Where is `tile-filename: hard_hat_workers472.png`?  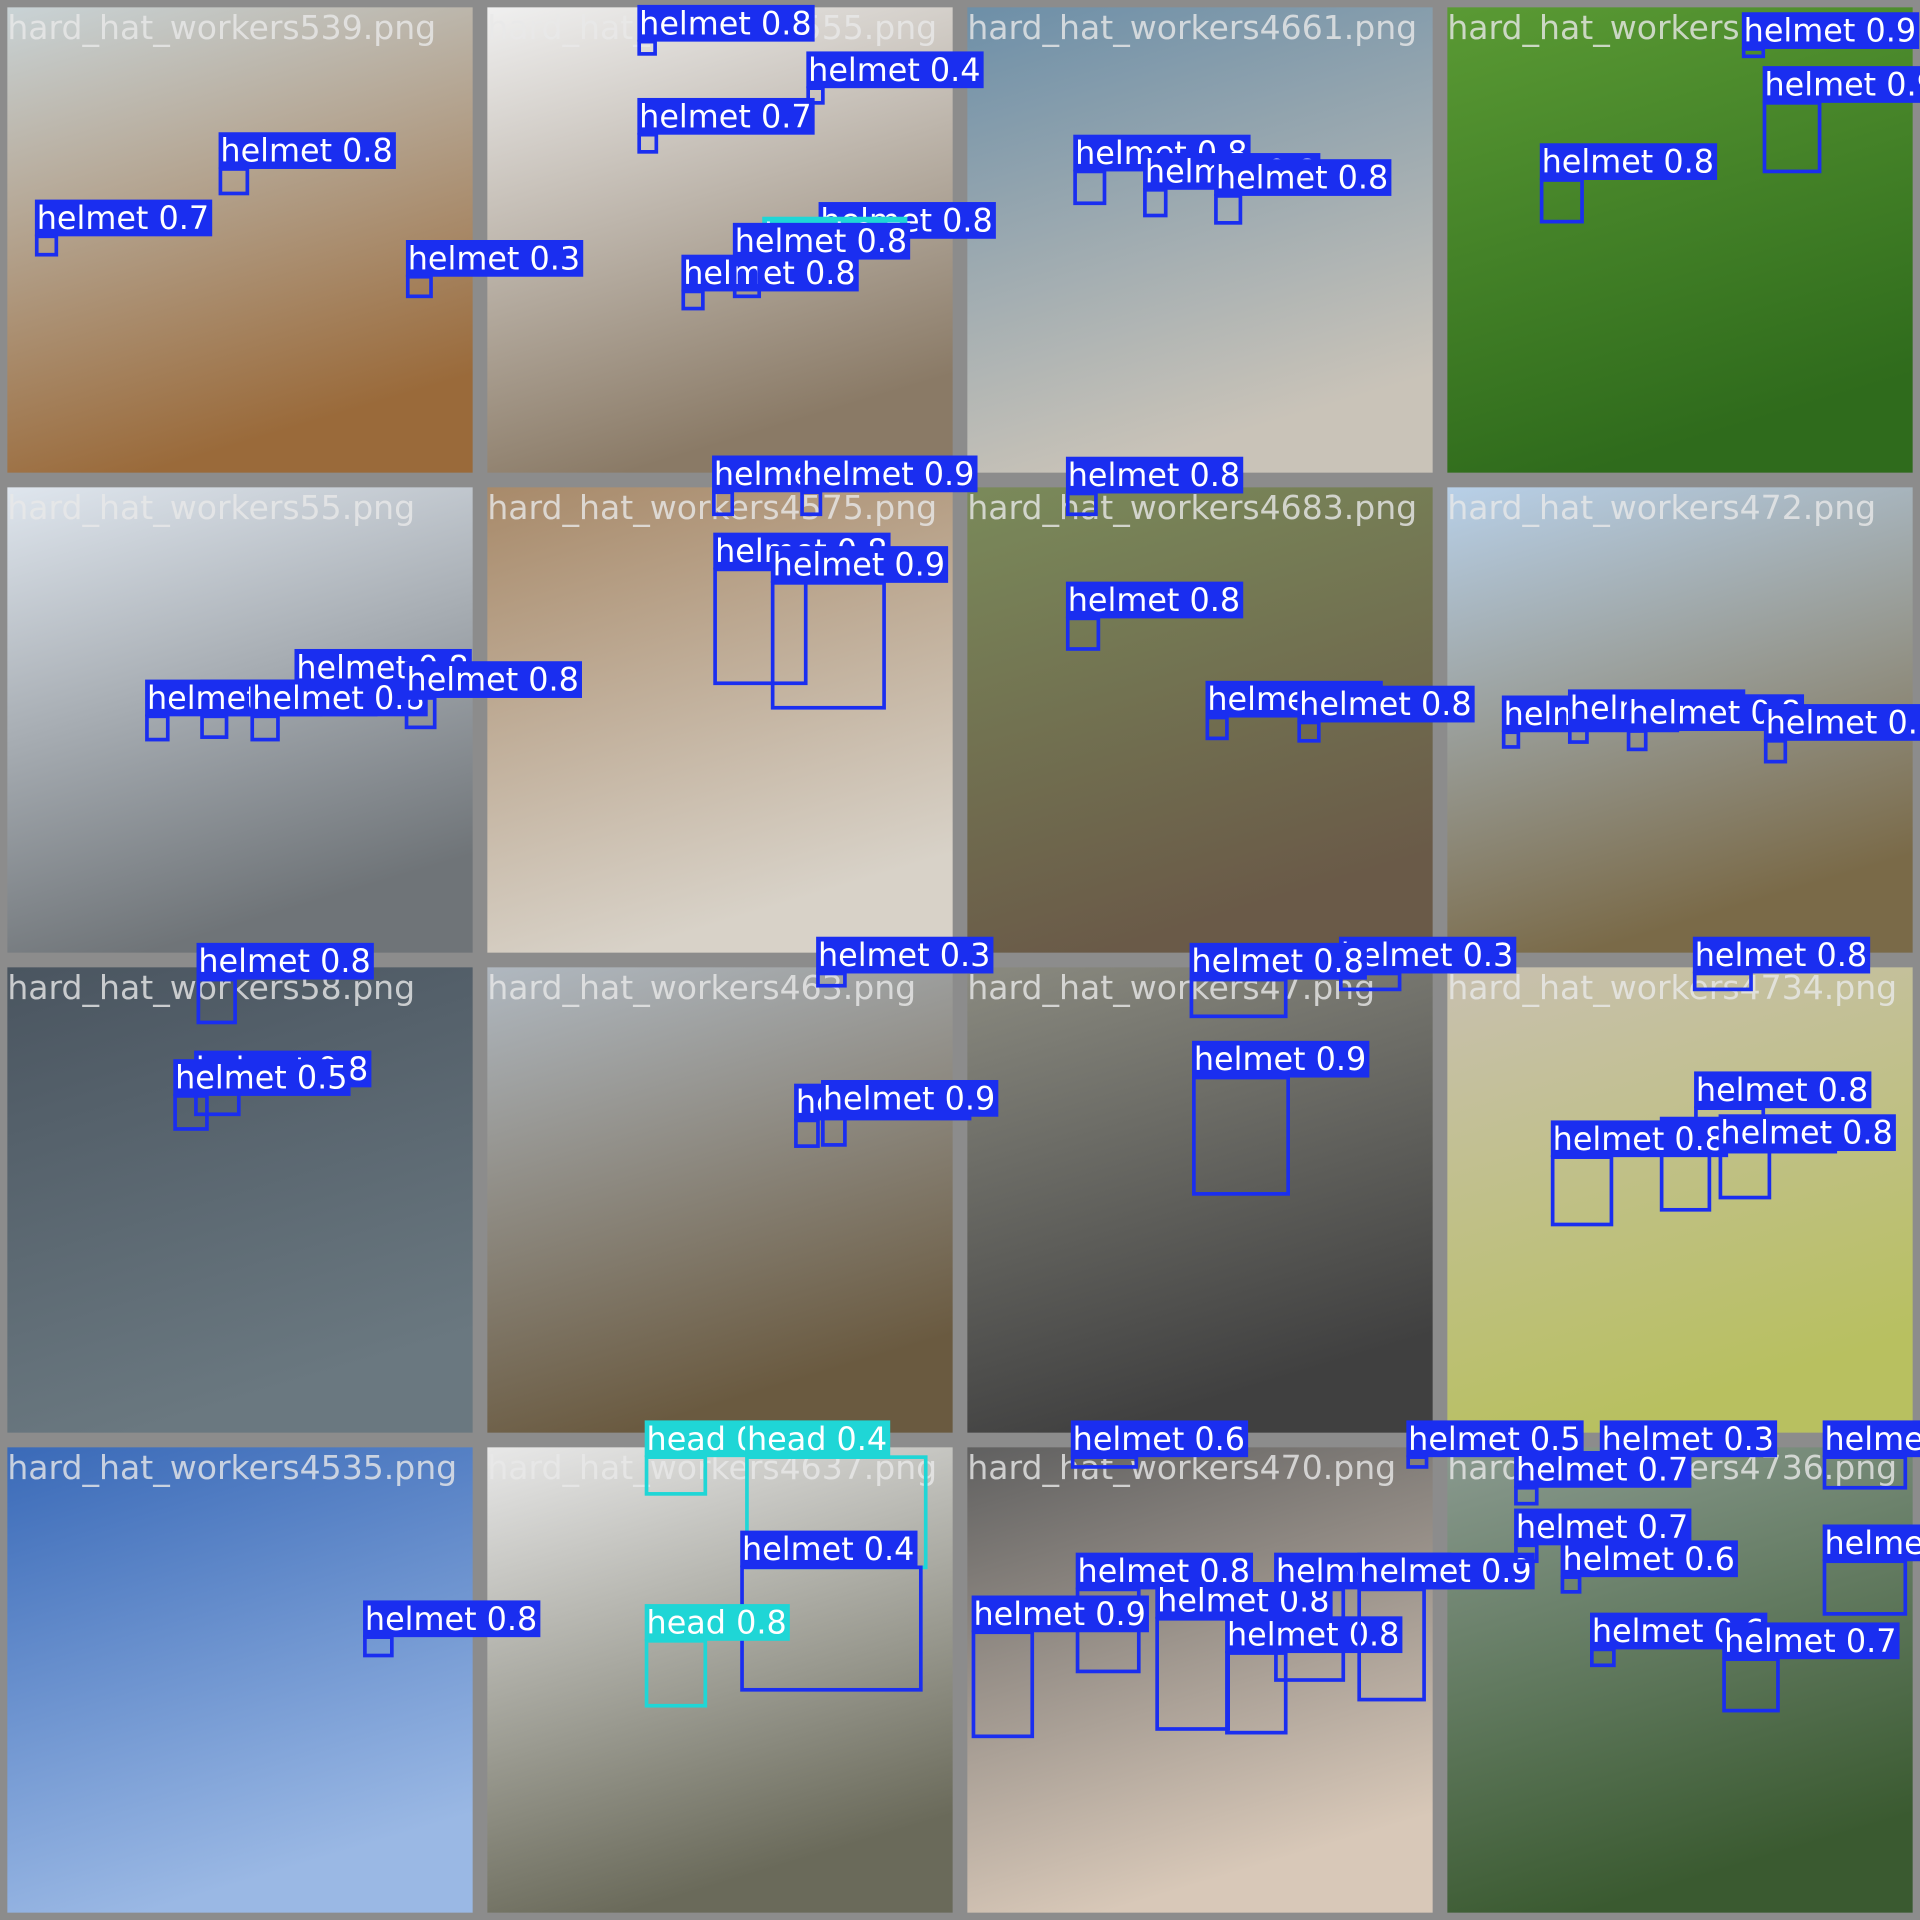
tile-filename: hard_hat_workers472.png is located at coordinates (1661, 507).